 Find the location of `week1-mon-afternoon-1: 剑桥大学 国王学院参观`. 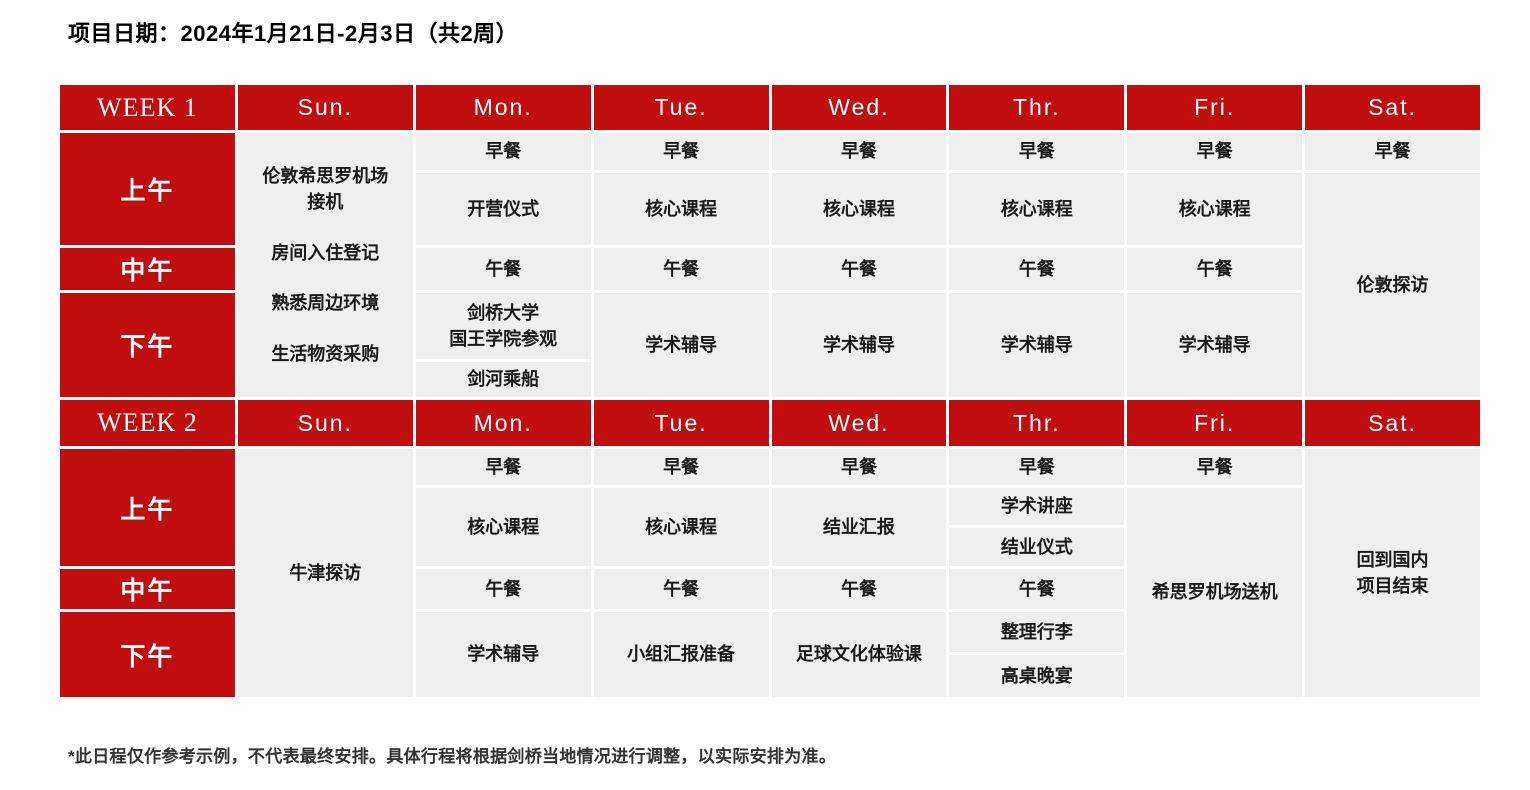

week1-mon-afternoon-1: 剑桥大学 国王学院参观 is located at coordinates (503, 326).